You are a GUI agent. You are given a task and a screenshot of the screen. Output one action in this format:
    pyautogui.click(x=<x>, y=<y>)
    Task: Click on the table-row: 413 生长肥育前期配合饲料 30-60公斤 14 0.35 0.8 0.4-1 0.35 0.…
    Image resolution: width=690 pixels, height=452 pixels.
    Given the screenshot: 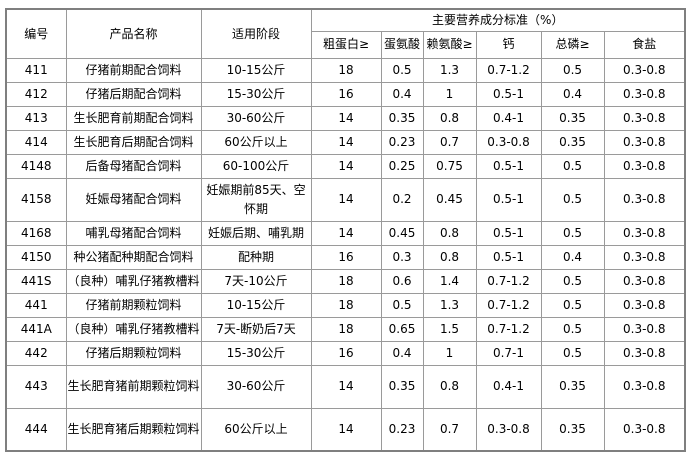 What is the action you would take?
    pyautogui.click(x=345, y=118)
    